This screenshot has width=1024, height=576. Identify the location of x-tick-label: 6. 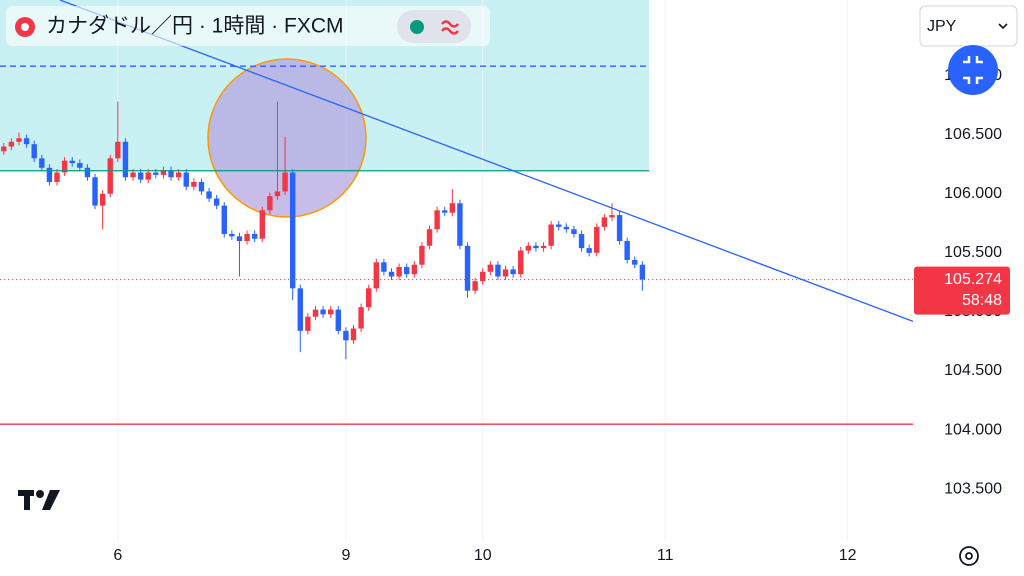
(117, 555).